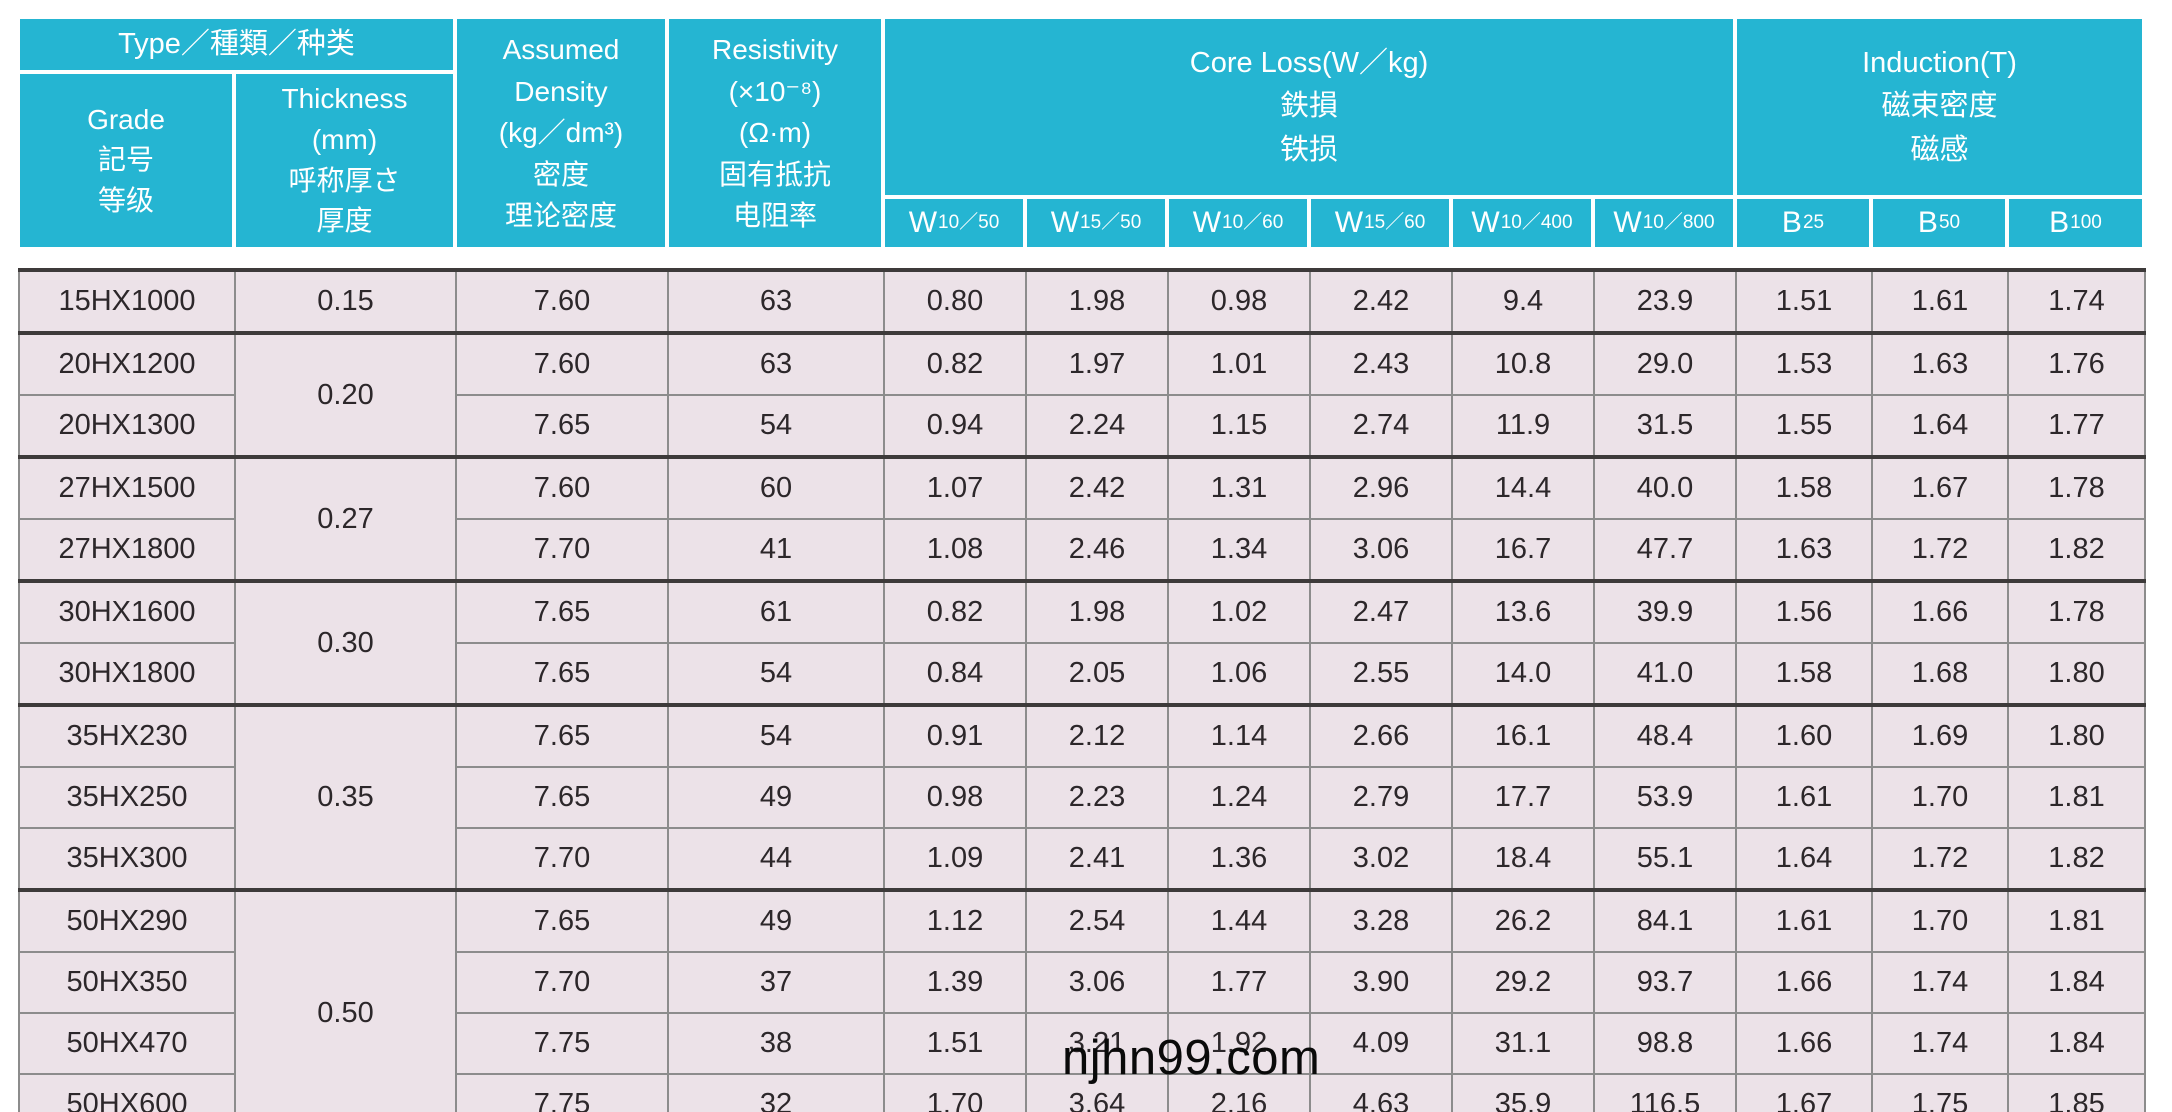 Image resolution: width=2172 pixels, height=1112 pixels. What do you see at coordinates (775, 1043) in the screenshot?
I see `resistivity-cell: 38` at bounding box center [775, 1043].